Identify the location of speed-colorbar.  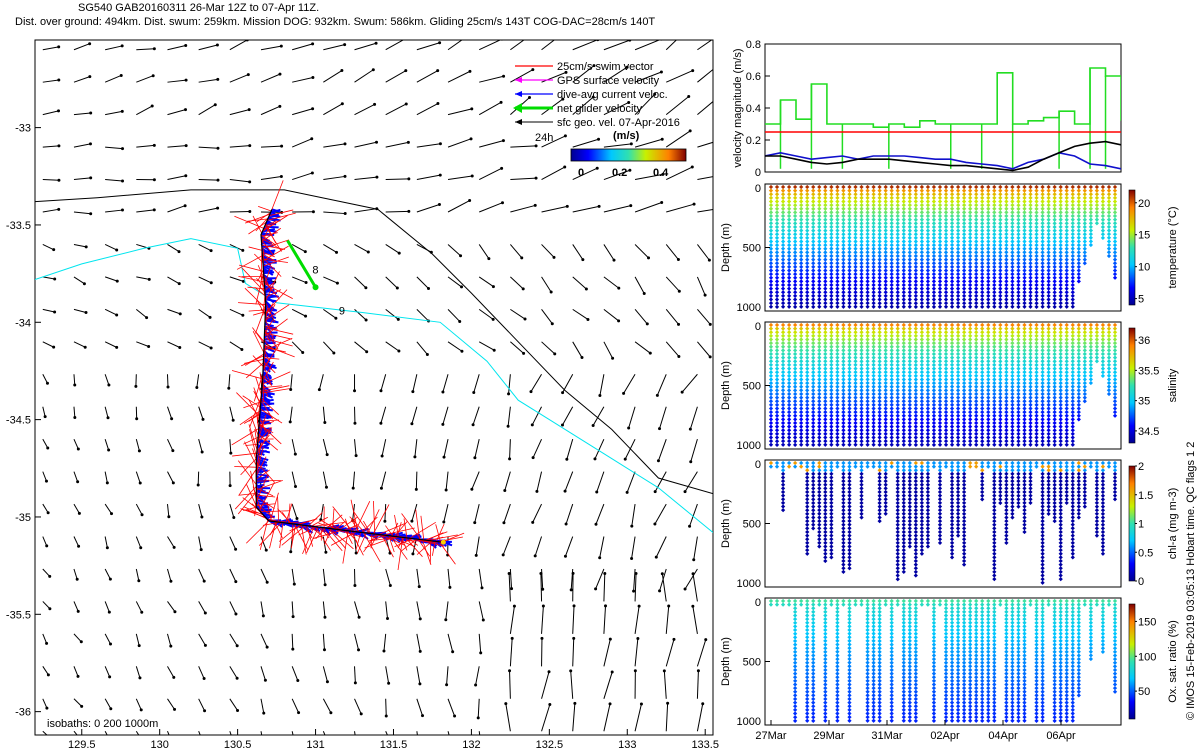
(628, 155).